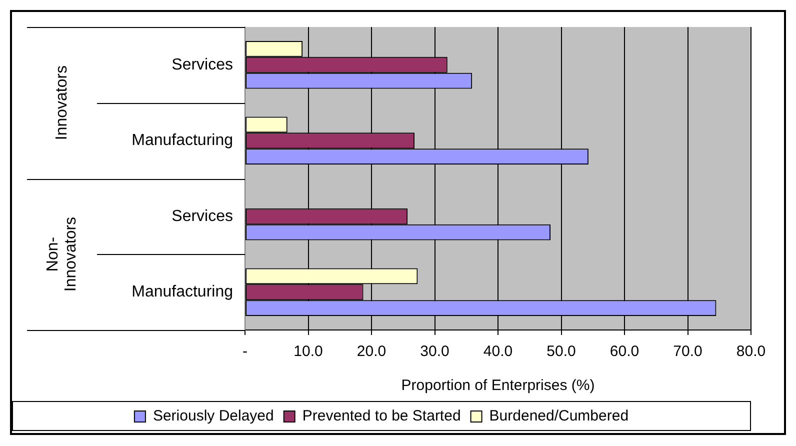 The width and height of the screenshot is (796, 446). I want to click on x-tick-label: 40.0, so click(498, 351).